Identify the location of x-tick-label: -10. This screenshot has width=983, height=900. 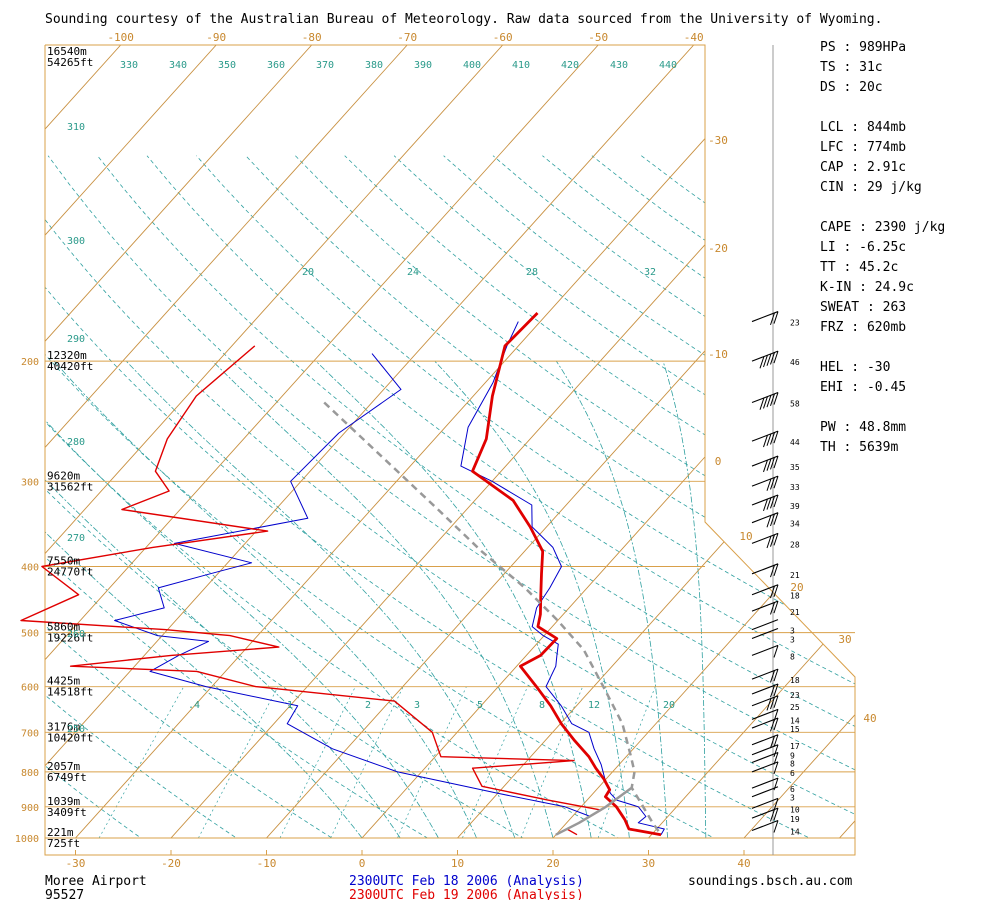
(267, 863).